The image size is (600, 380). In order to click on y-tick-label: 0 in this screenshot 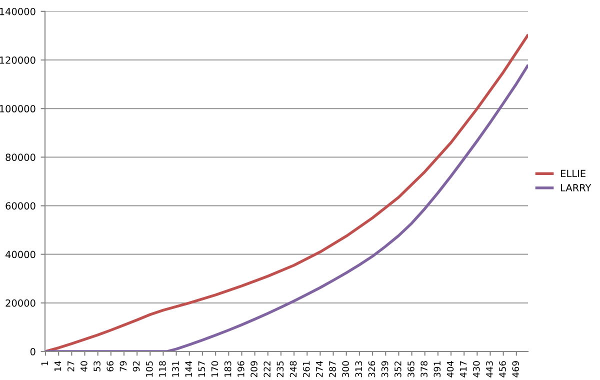, I will do `click(33, 352)`.